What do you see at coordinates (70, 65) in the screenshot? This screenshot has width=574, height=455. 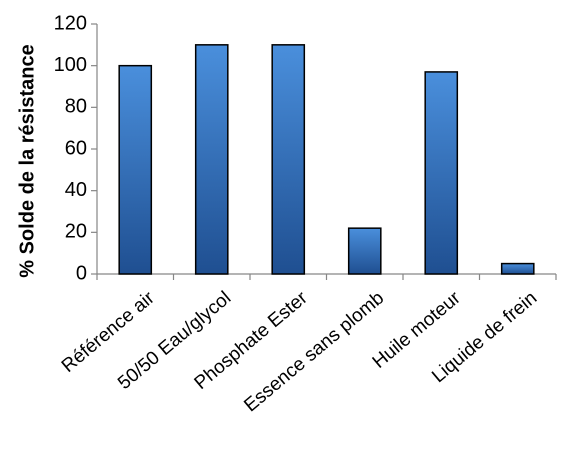 I see `y-tick-label: 100` at bounding box center [70, 65].